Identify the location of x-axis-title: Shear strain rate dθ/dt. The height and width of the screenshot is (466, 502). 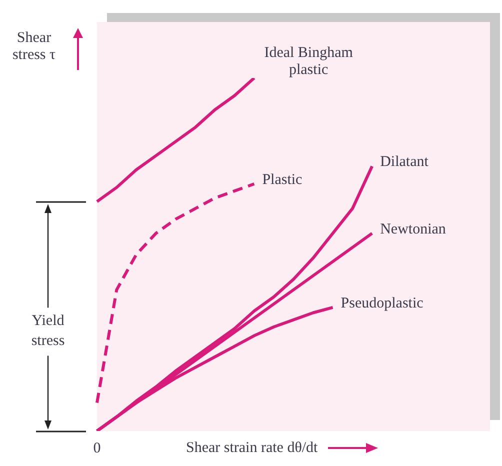
(252, 448).